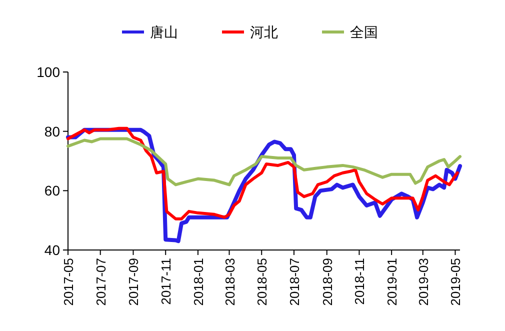 The image size is (505, 331). What do you see at coordinates (164, 32) in the screenshot?
I see `legend-label: 唐山` at bounding box center [164, 32].